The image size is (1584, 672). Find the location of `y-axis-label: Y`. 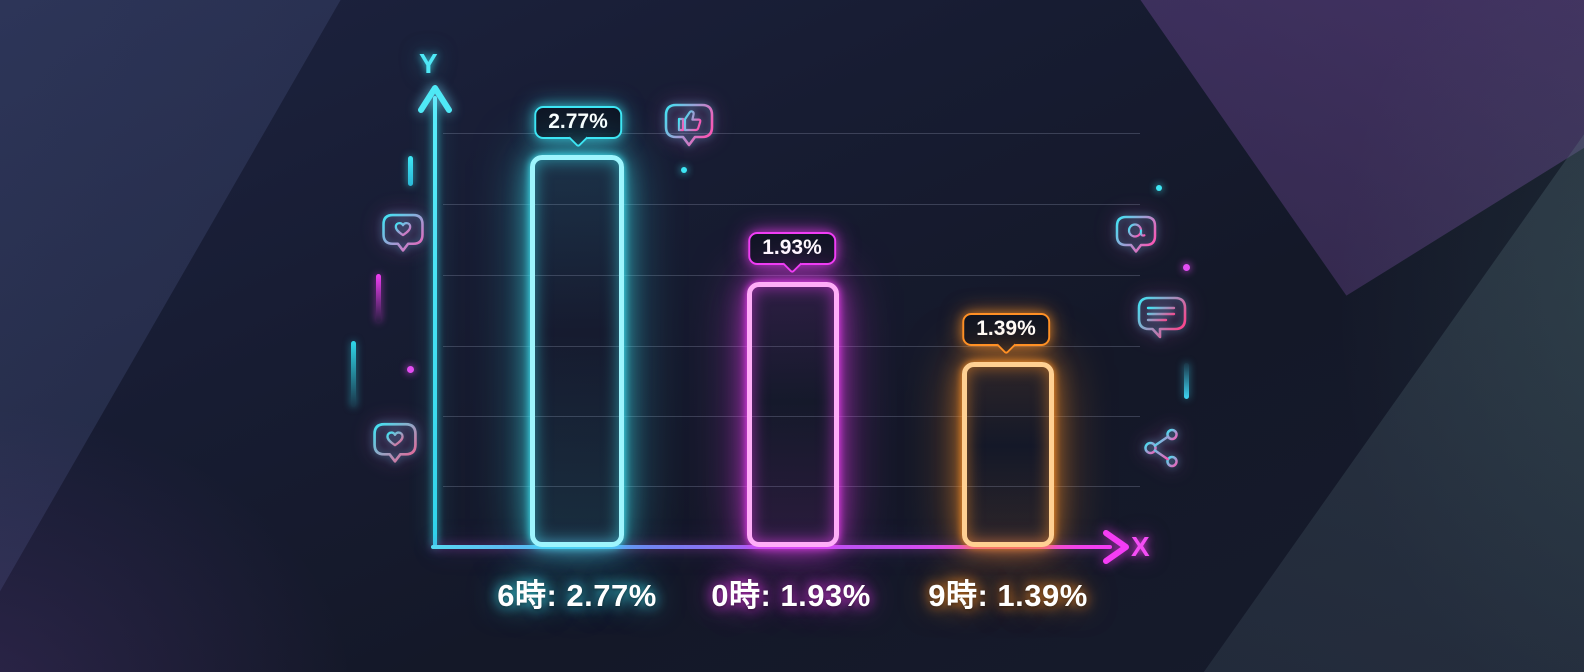

y-axis-label: Y is located at coordinates (428, 63).